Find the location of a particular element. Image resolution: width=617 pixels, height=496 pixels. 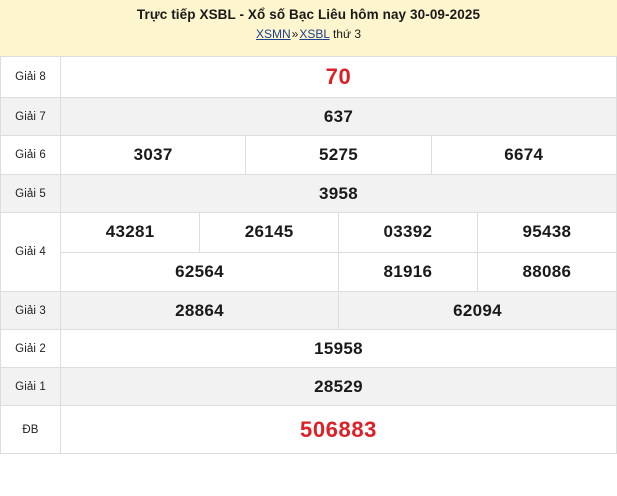

table-row-prize-8: Giải 8 70 is located at coordinates (308, 77).